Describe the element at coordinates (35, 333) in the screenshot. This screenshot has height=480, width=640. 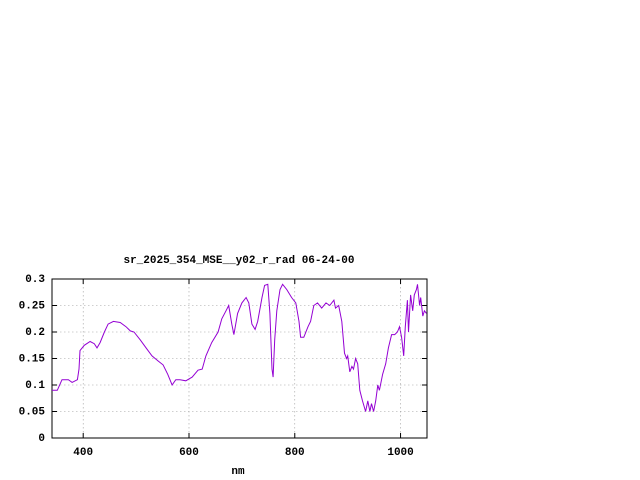
I see `y-tick-label: 0.2` at that location.